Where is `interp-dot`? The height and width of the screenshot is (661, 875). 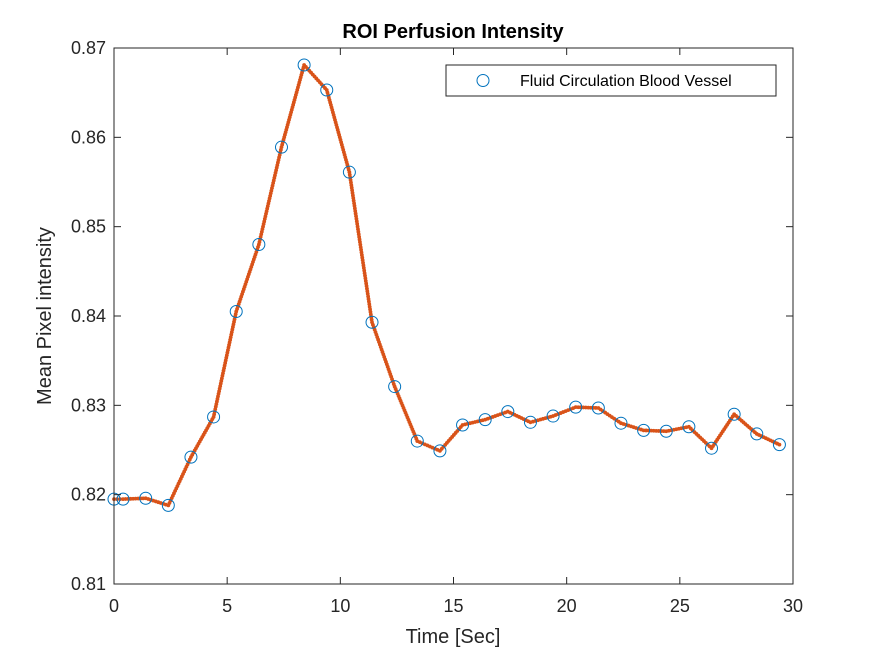
interp-dot is located at coordinates (779, 444).